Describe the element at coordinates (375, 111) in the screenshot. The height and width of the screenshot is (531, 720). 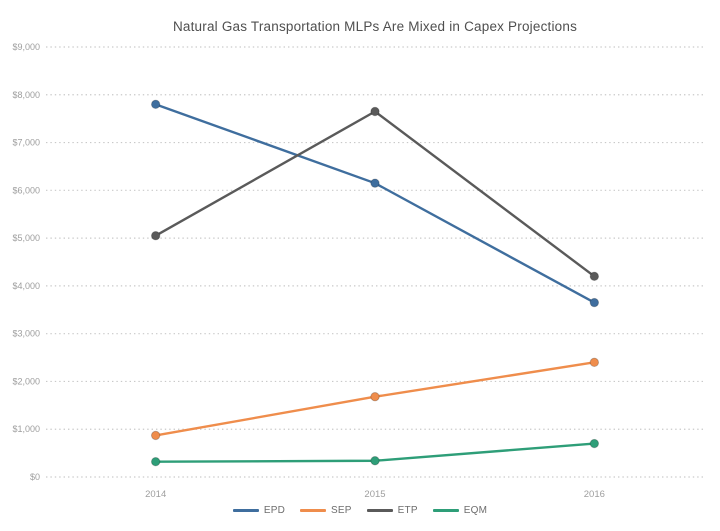
I see `data-point-etp-2015` at that location.